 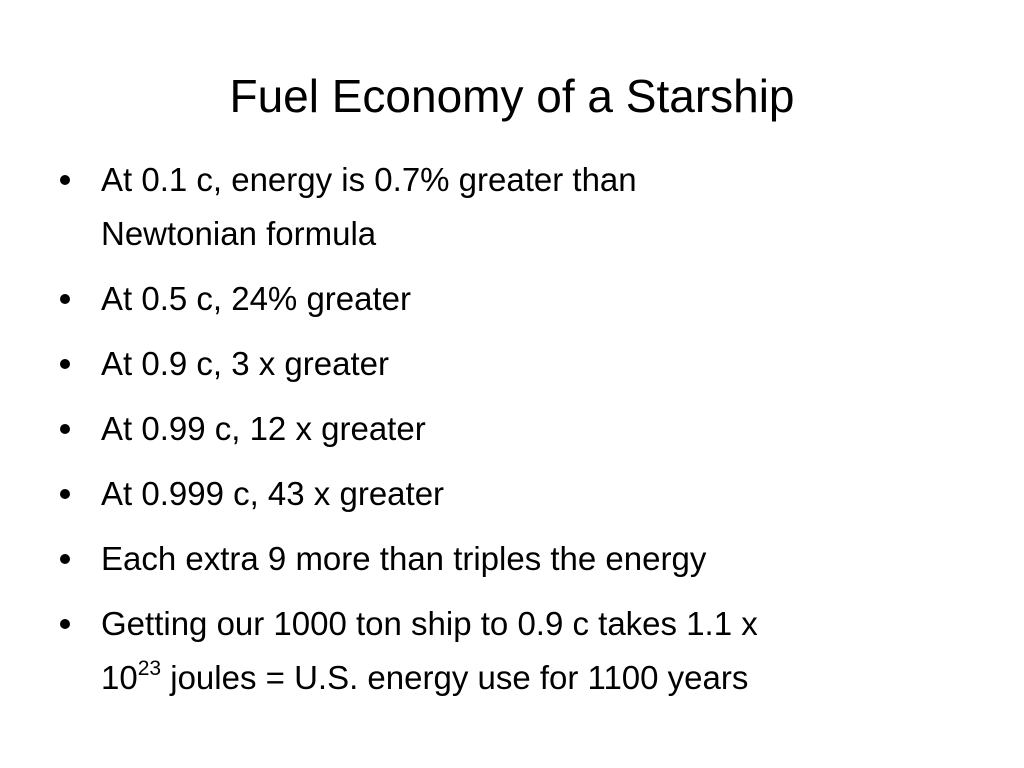 I want to click on bullet-text: At 0.9 c, 3 x greater, so click(x=245, y=364).